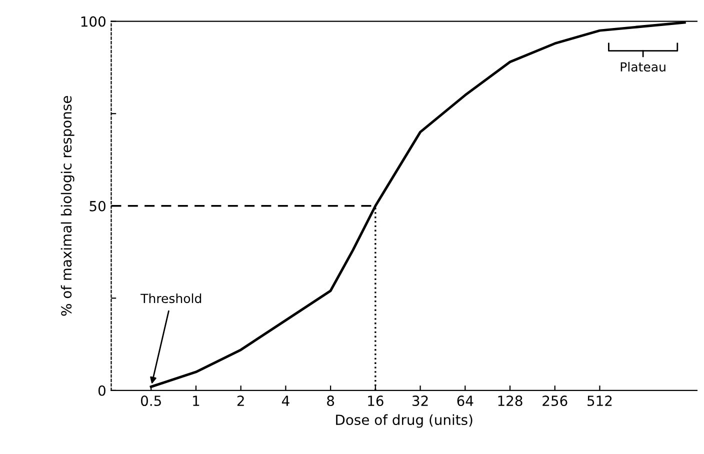 This screenshot has height=454, width=704. What do you see at coordinates (98, 206) in the screenshot?
I see `y-tick-label: 50` at bounding box center [98, 206].